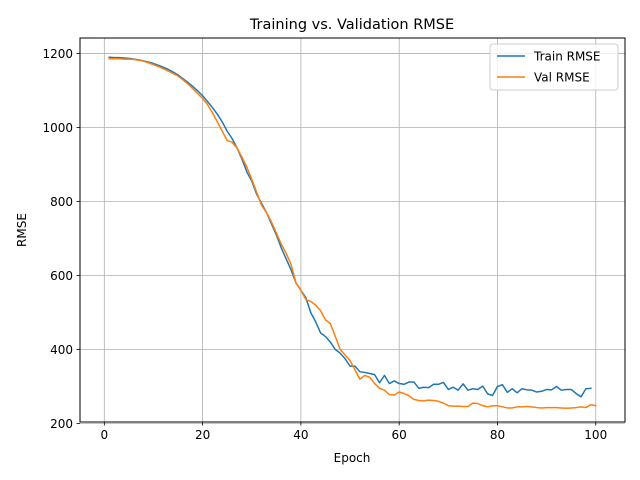 This screenshot has width=640, height=480. What do you see at coordinates (202, 435) in the screenshot?
I see `x-tick-label: 20` at bounding box center [202, 435].